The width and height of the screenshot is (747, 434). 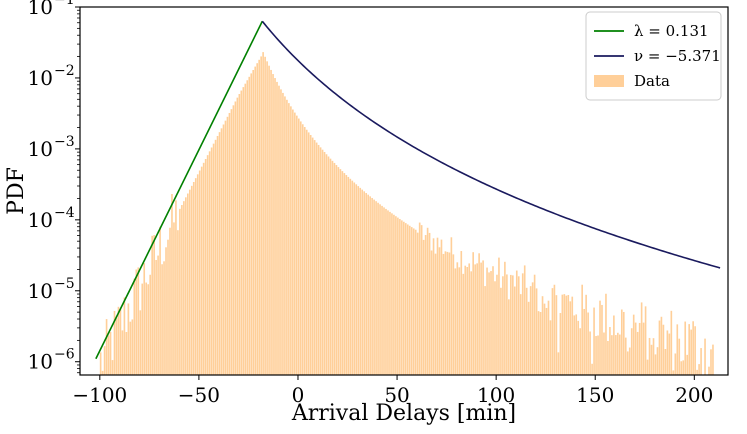 What do you see at coordinates (54, 187) in the screenshot?
I see `y-axis-ticks: 10−610−510−410−310−210−1` at bounding box center [54, 187].